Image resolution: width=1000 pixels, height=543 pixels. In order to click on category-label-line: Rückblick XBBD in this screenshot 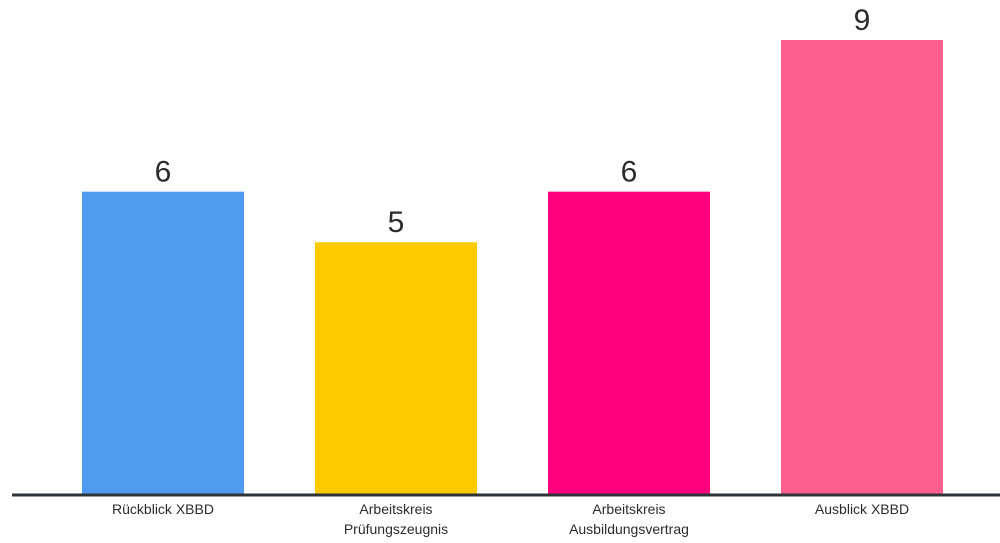, I will do `click(163, 509)`.